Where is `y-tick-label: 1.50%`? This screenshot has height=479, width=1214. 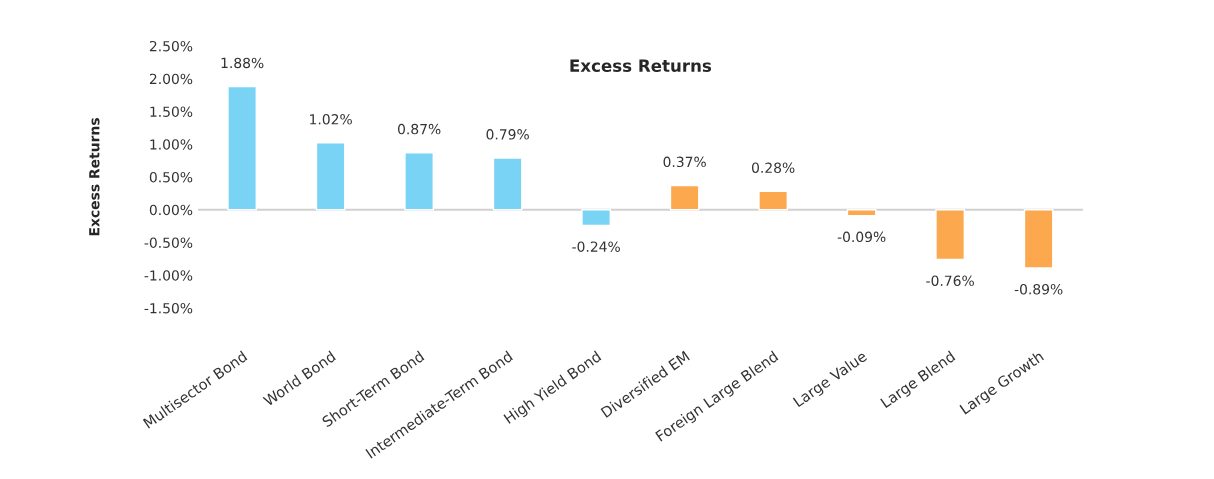 y-tick-label: 1.50% is located at coordinates (171, 111).